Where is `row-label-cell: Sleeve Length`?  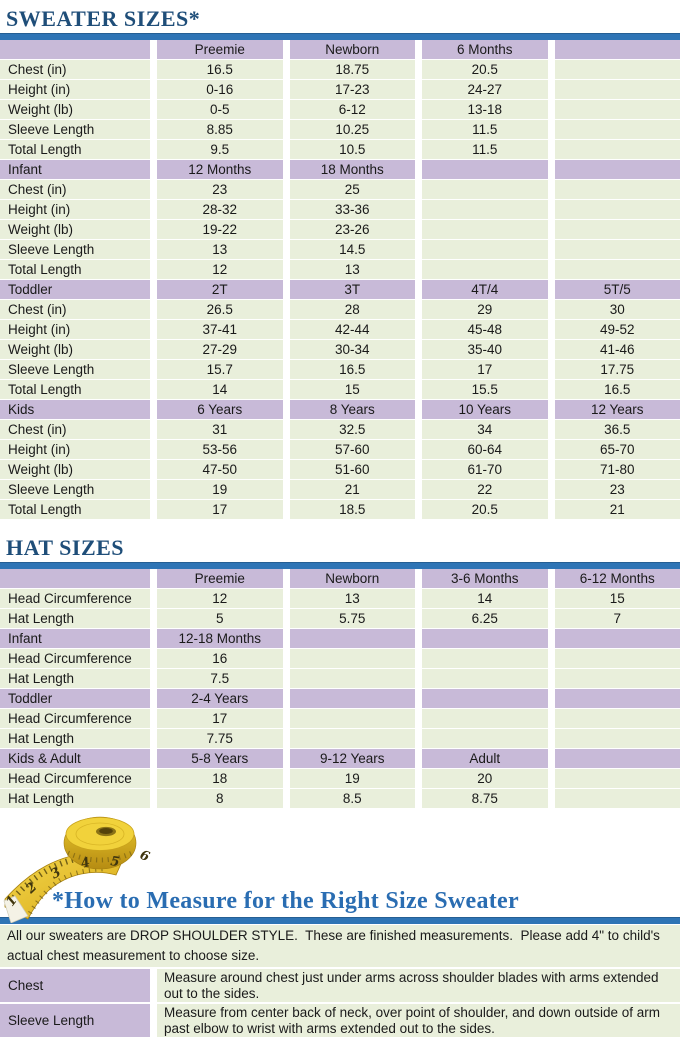
row-label-cell: Sleeve Length is located at coordinates (75, 370).